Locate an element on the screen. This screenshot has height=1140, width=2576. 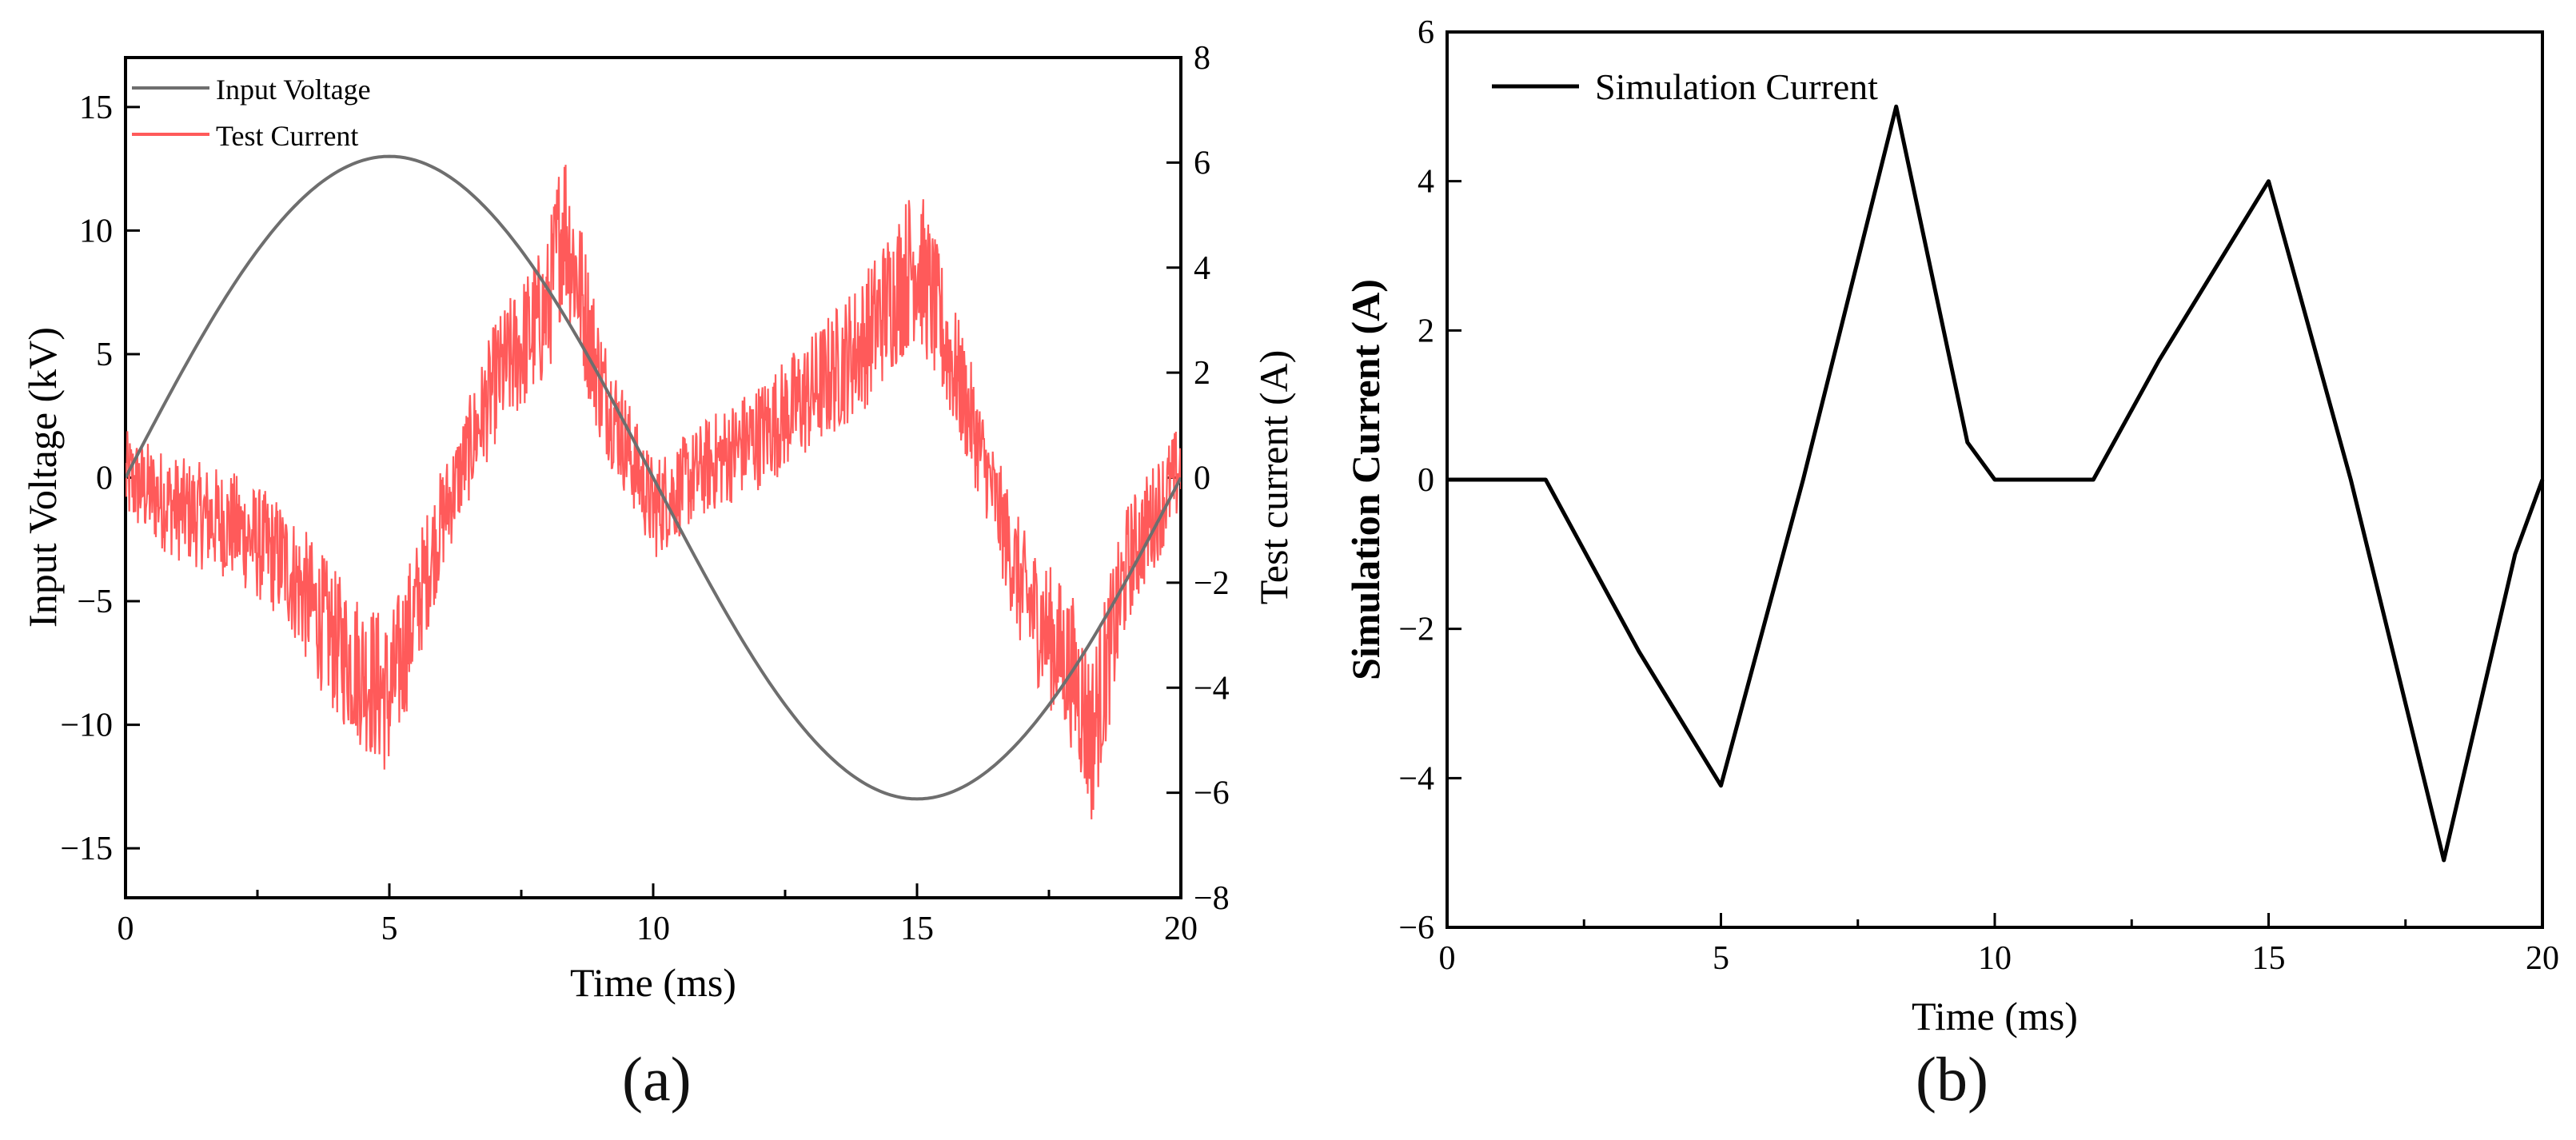
b-ytick-label: 6 is located at coordinates (1426, 32).